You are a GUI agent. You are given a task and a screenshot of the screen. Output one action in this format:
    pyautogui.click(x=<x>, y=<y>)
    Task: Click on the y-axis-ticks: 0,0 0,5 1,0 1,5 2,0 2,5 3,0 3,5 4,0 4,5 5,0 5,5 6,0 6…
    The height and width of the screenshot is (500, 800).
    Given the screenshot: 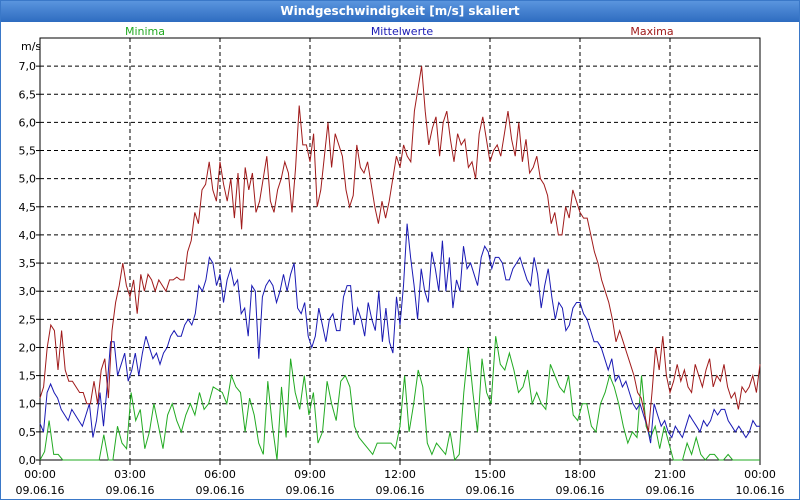 What is the action you would take?
    pyautogui.click(x=29, y=263)
    